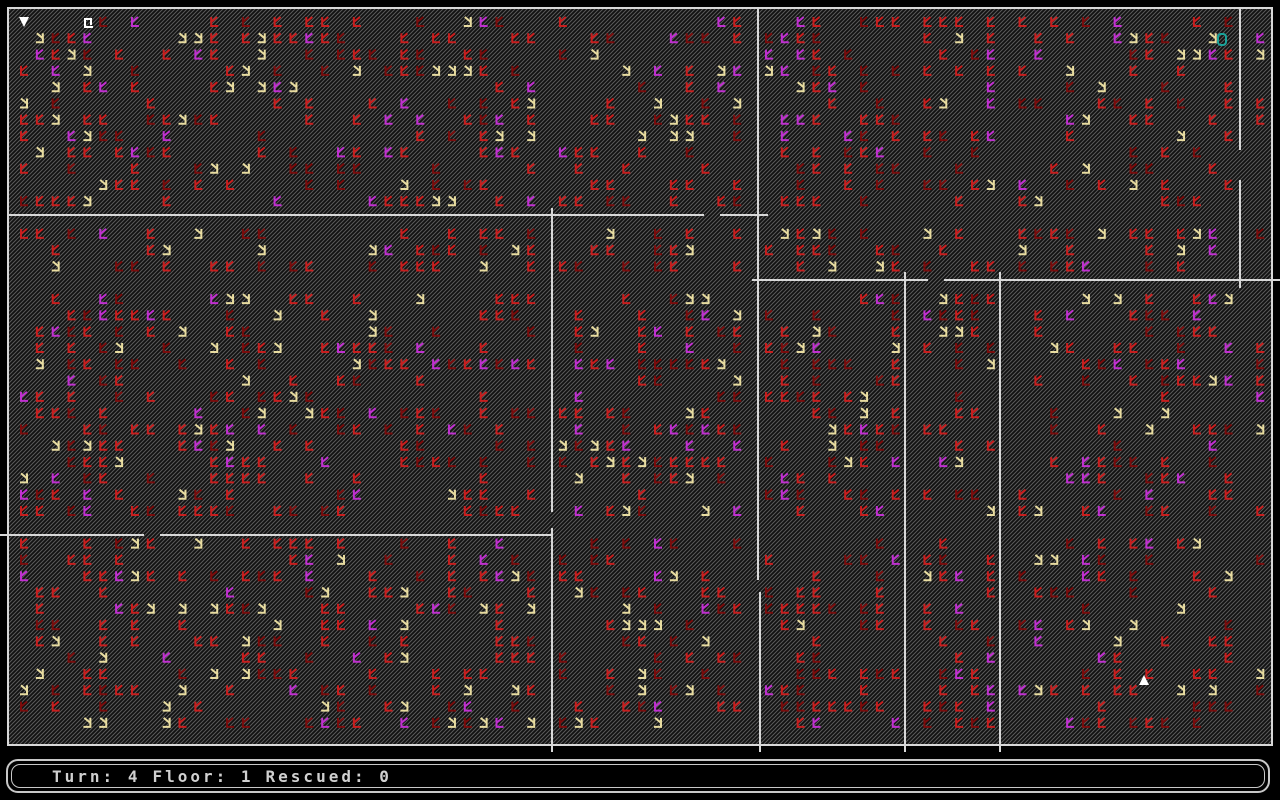 This screenshot has width=1280, height=800. What do you see at coordinates (1144, 680) in the screenshot?
I see `stairs-up` at bounding box center [1144, 680].